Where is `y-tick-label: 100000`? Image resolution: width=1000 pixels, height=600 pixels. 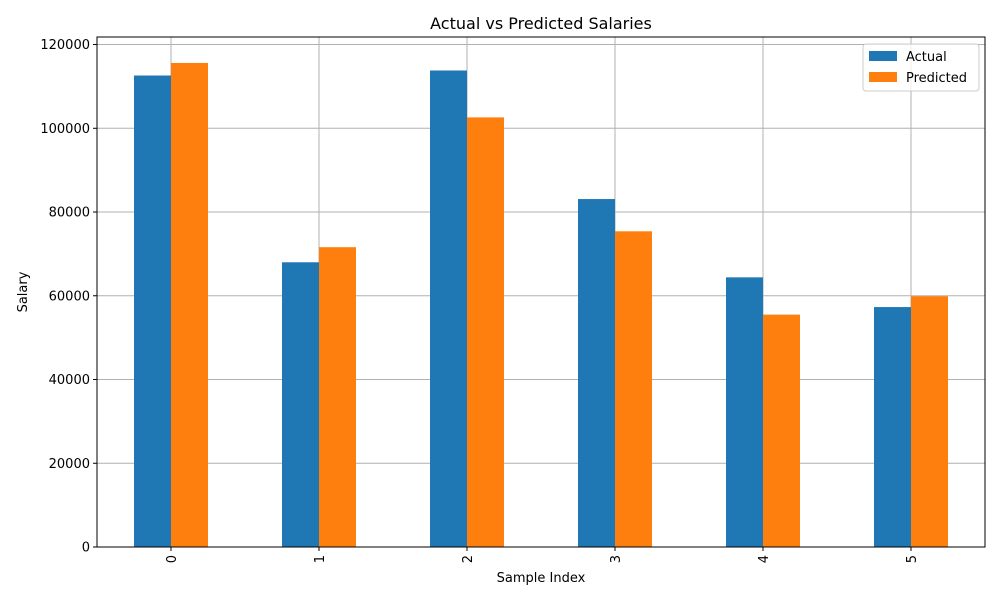 y-tick-label: 100000 is located at coordinates (65, 129).